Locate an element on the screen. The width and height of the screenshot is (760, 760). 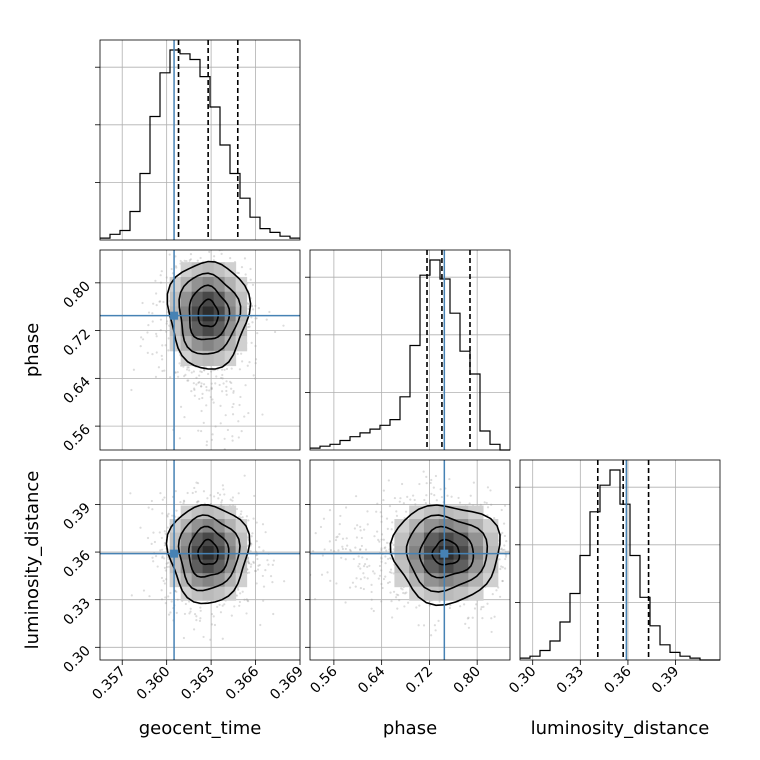
x-axis-label-geocent_time: geocent_time is located at coordinates (200, 728).